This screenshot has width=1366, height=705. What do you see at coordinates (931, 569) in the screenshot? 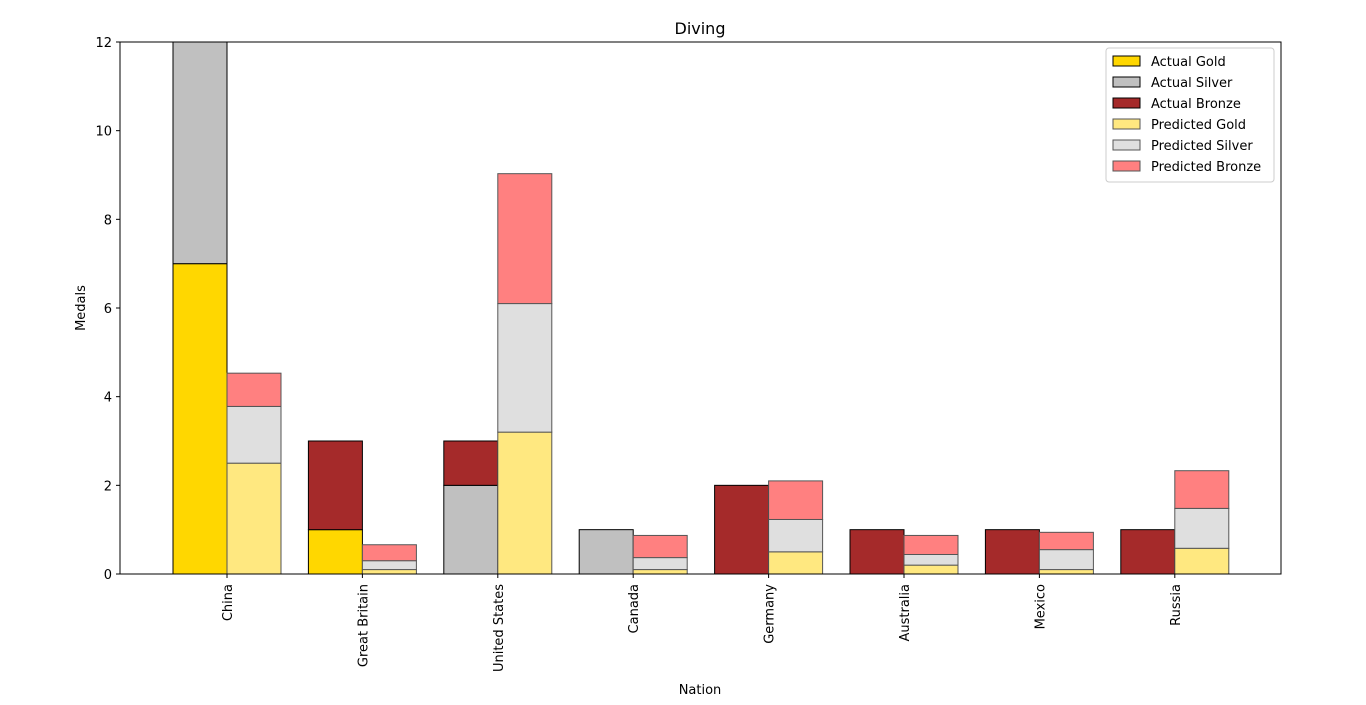
I see `bar-predicted-gold-australia` at bounding box center [931, 569].